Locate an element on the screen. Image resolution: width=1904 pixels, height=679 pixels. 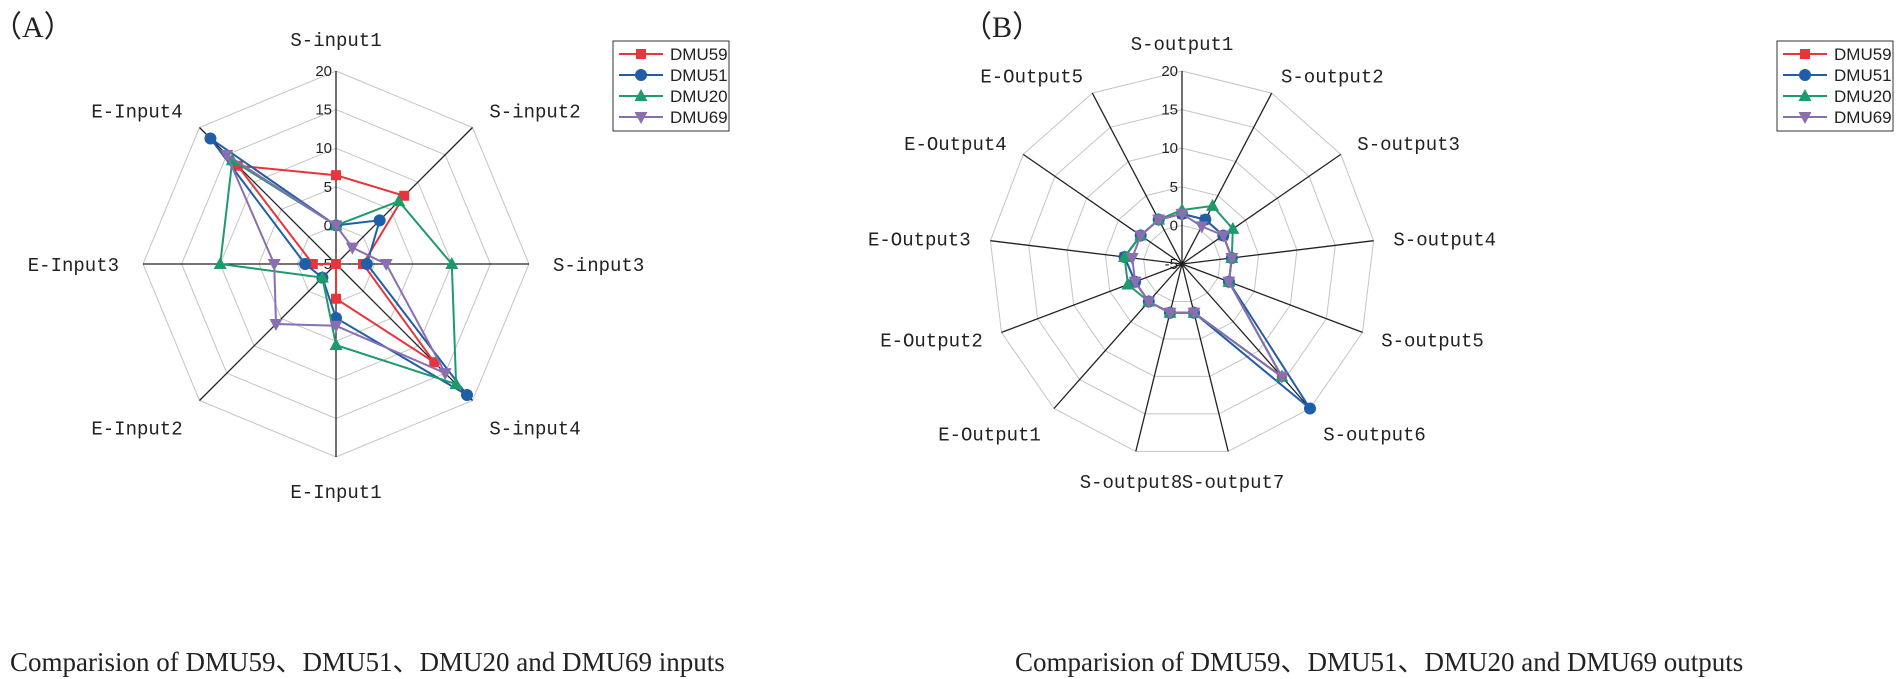
axis-label-s-output4: S-output4 is located at coordinates (1444, 240).